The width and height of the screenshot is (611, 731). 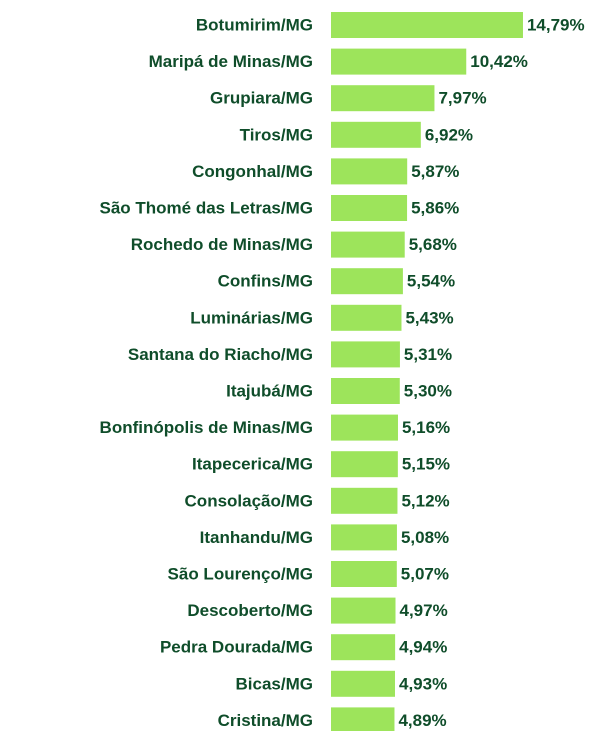 I want to click on value-label: 5,12%, so click(x=425, y=500).